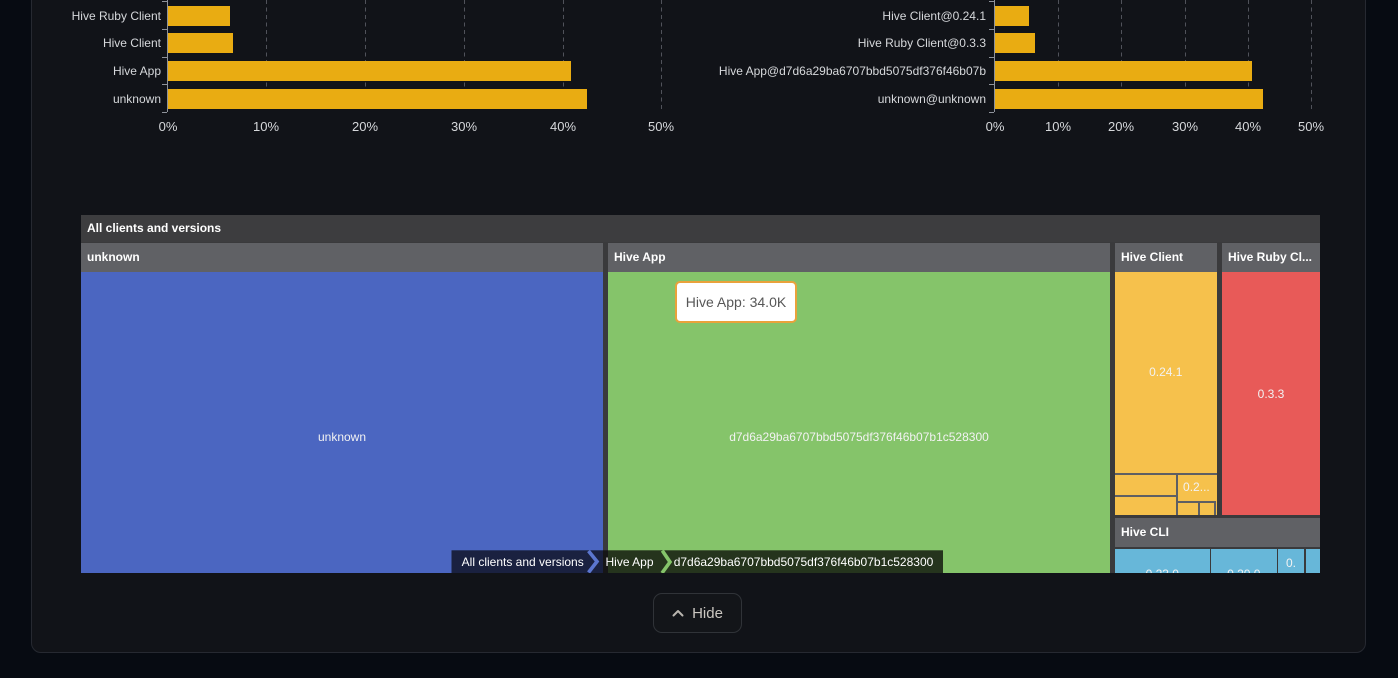 This screenshot has height=678, width=1398. What do you see at coordinates (804, 562) in the screenshot?
I see `svg-text:d7d6a29ba6707bbd5075df376f46b0: d7d6a29ba6707bbd5075df376f46b07b1c528300` at bounding box center [804, 562].